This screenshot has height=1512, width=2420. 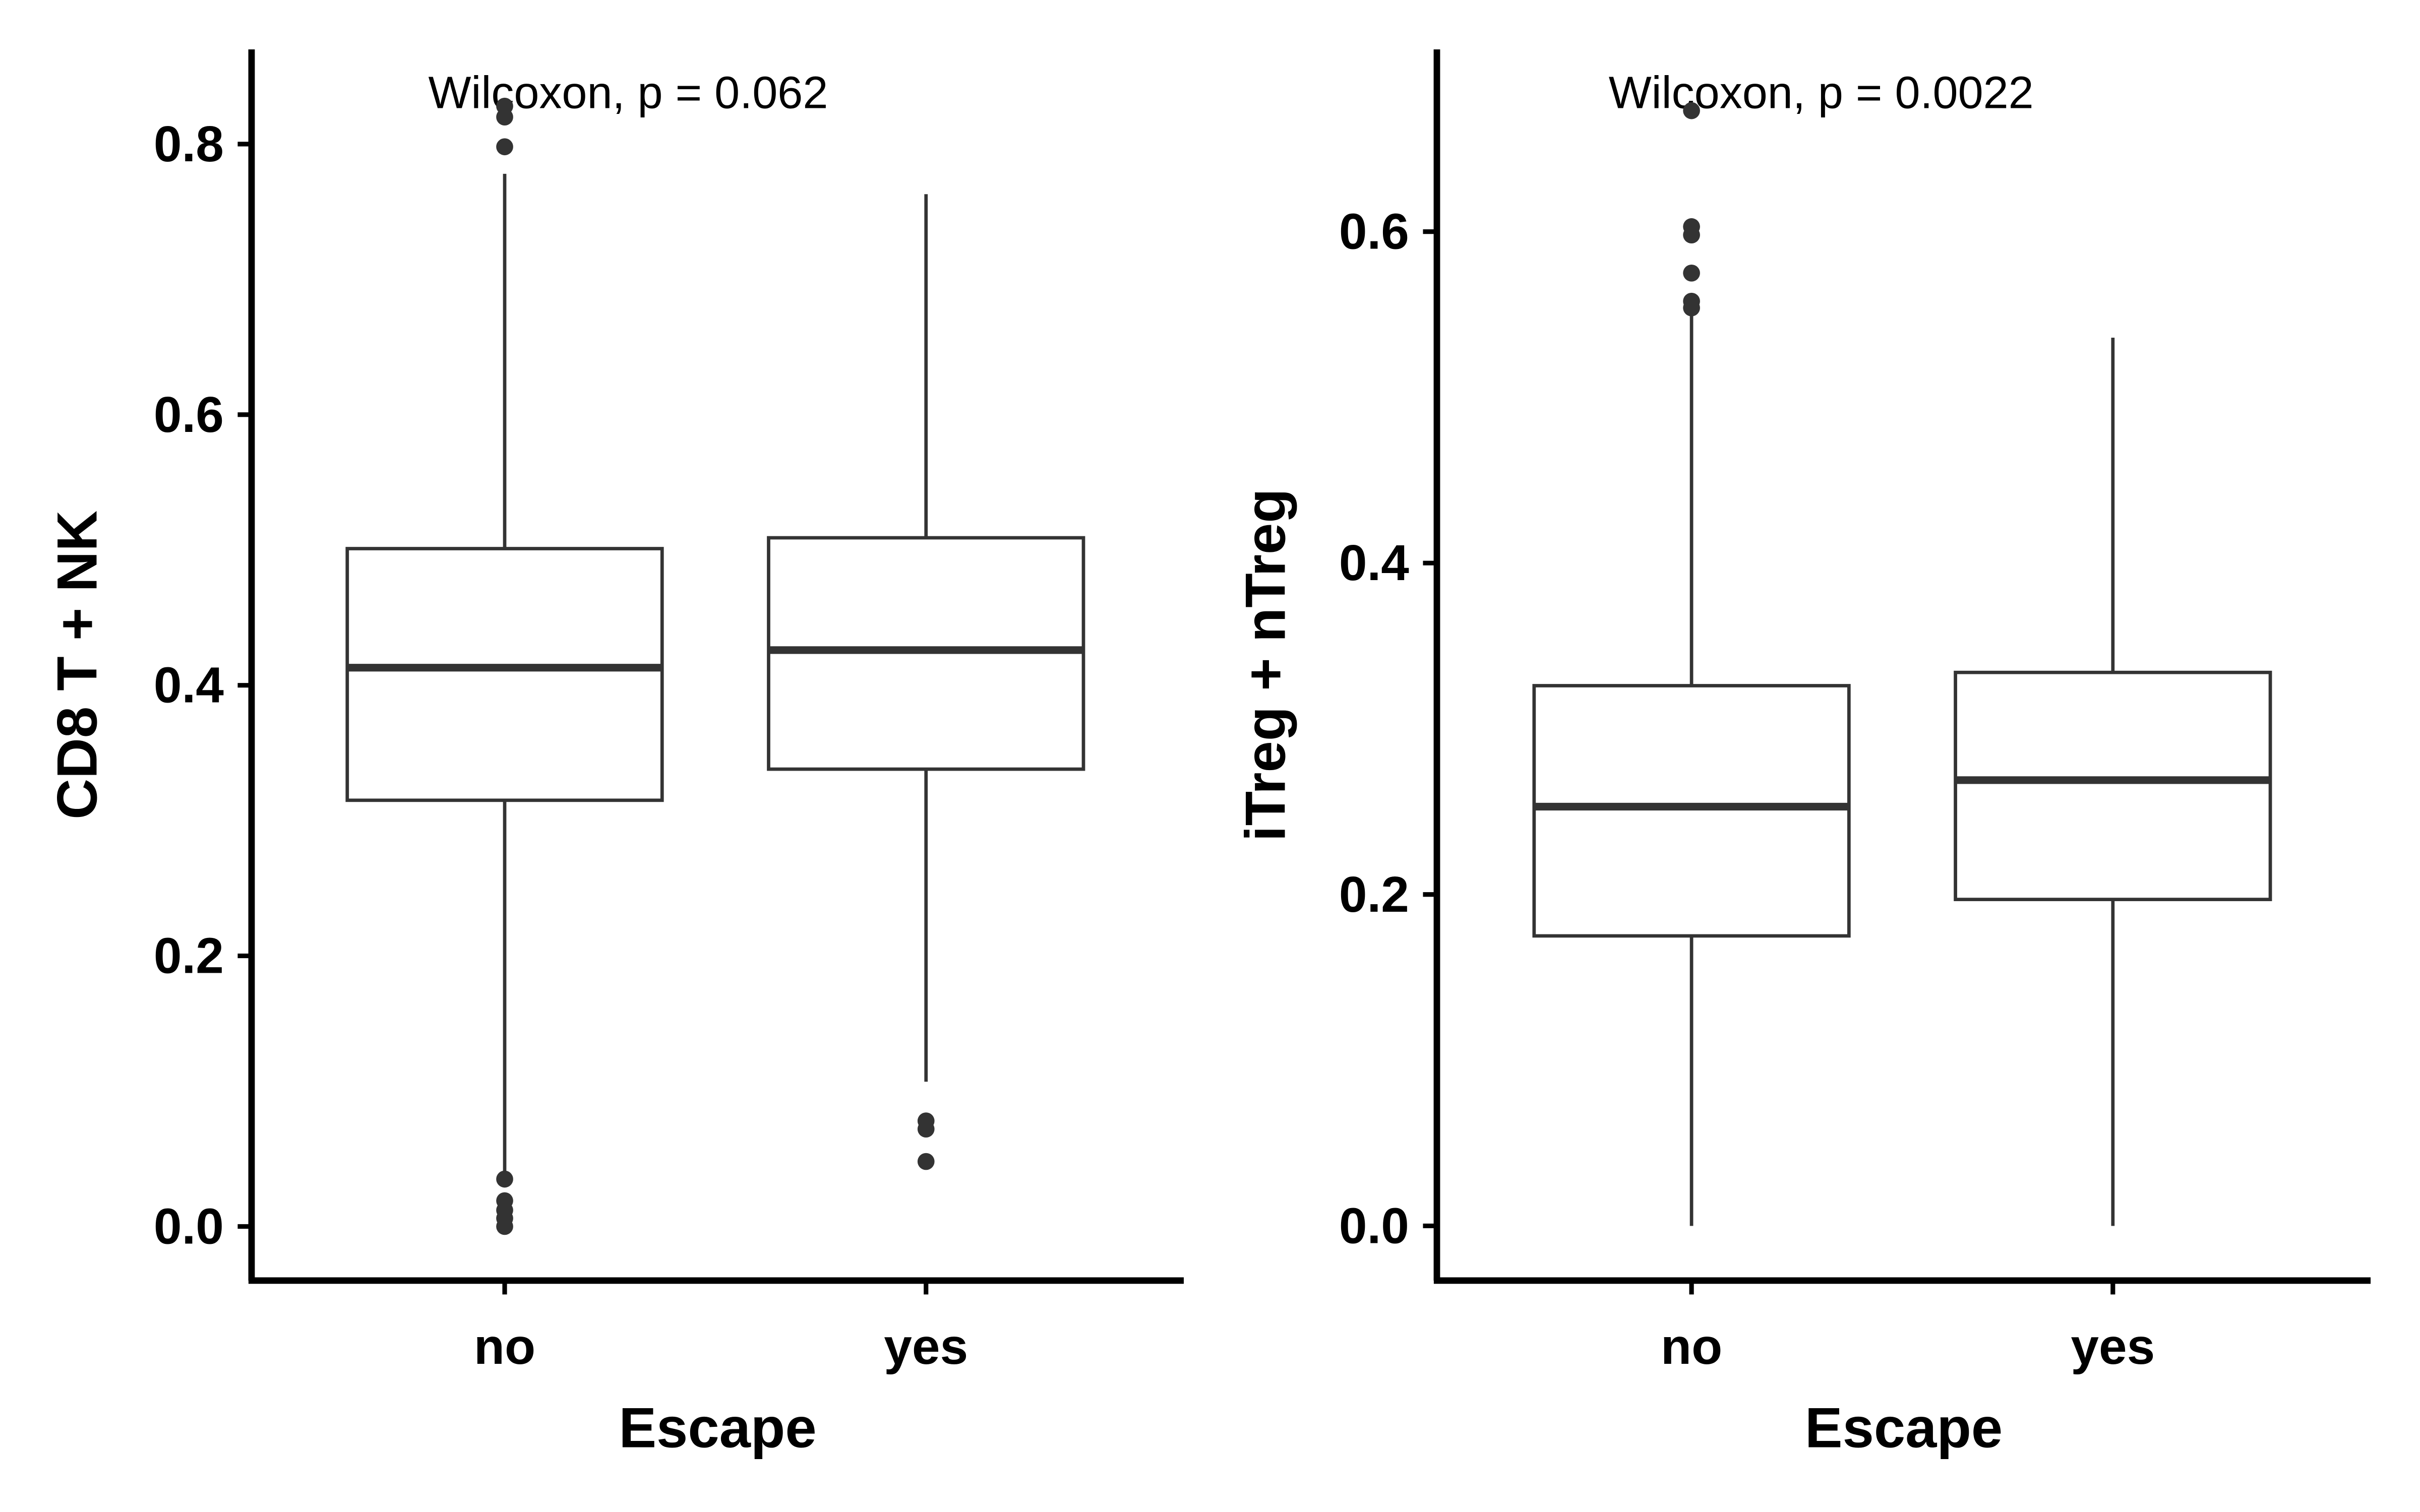 I want to click on wilcoxon-annotation: Wilcoxon, p = 0.062, so click(x=628, y=93).